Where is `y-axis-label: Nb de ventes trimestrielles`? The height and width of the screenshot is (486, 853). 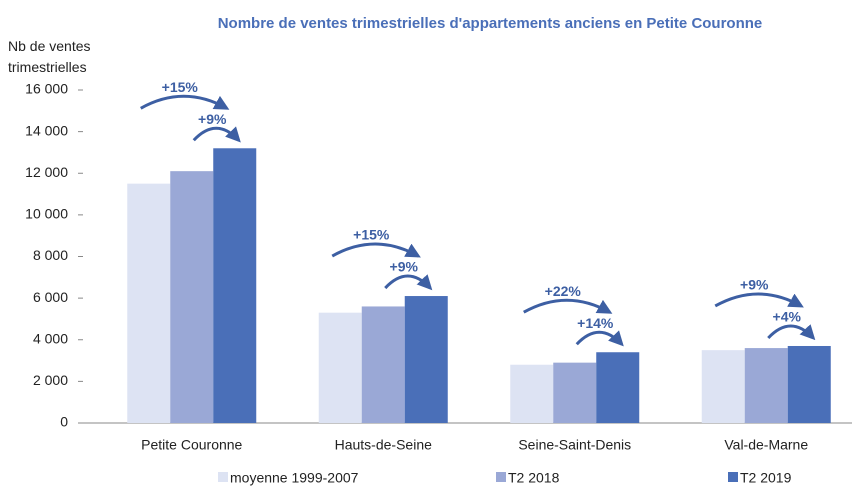
y-axis-label: Nb de ventes trimestrielles is located at coordinates (49, 56).